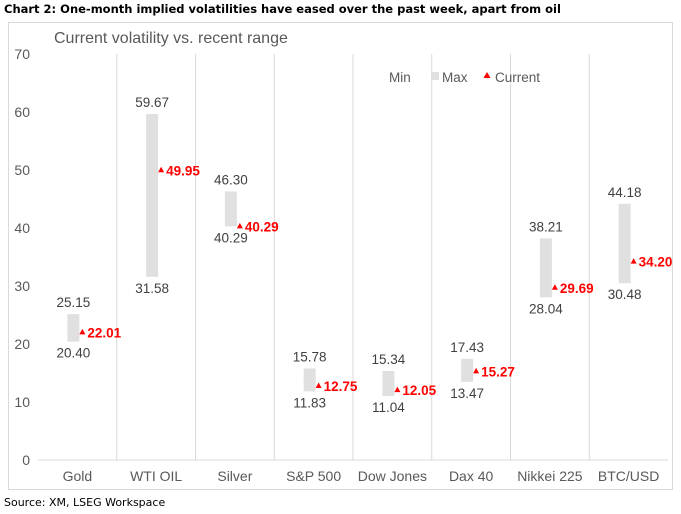 This screenshot has height=514, width=681. I want to click on max-value-label: 46.30, so click(231, 179).